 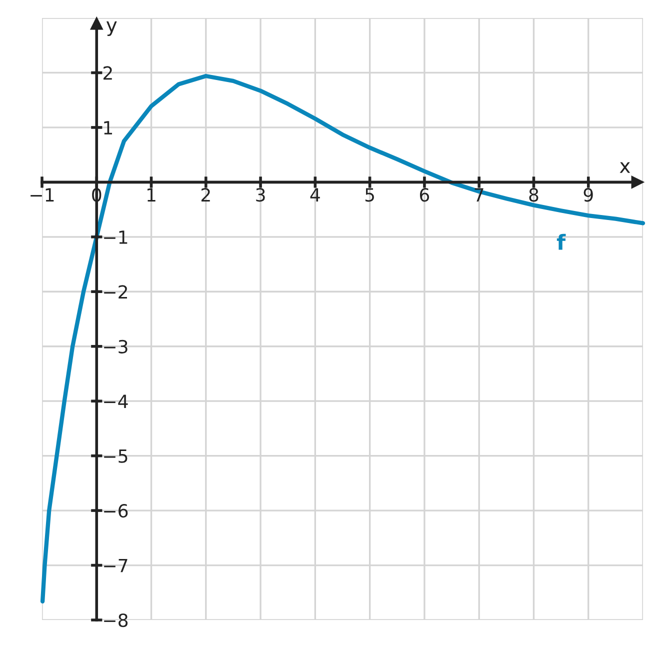 What do you see at coordinates (116, 456) in the screenshot?
I see `y-tick-label: −5` at bounding box center [116, 456].